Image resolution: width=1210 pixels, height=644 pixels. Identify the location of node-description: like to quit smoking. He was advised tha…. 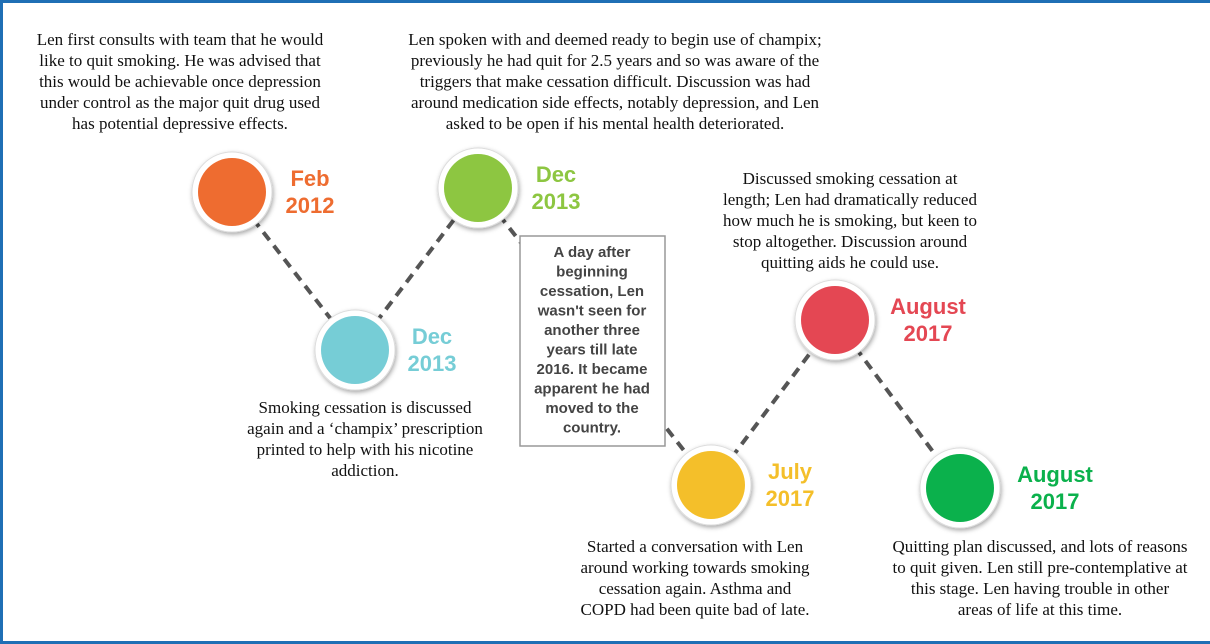
(180, 60).